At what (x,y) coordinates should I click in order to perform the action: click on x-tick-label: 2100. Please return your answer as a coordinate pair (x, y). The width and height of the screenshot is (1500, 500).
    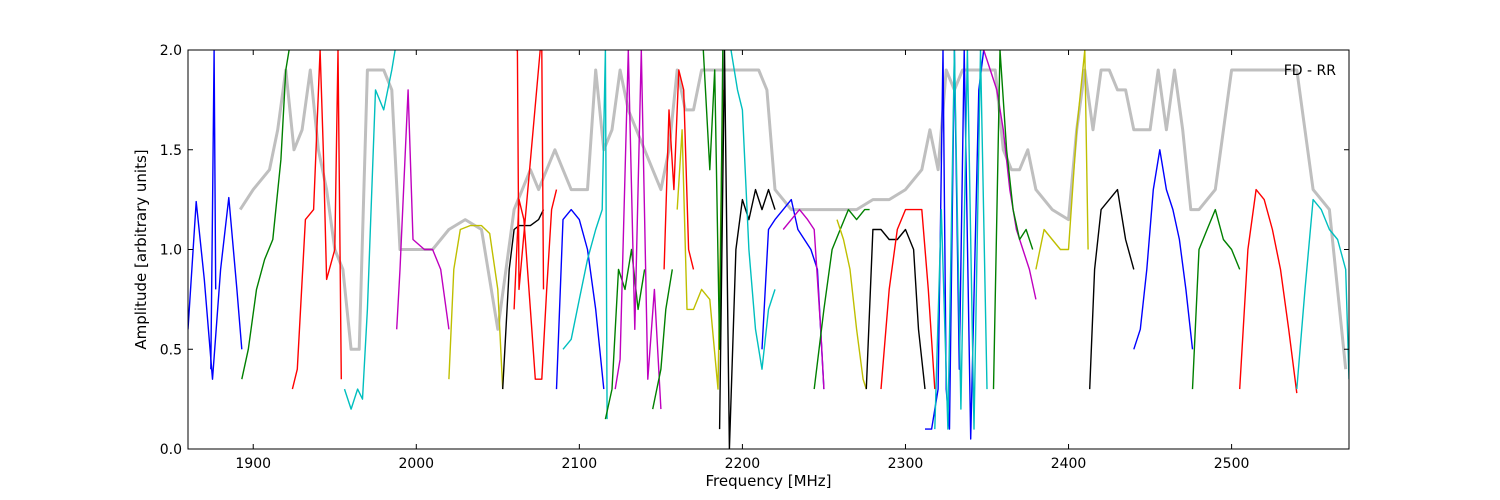
    Looking at the image, I should click on (580, 464).